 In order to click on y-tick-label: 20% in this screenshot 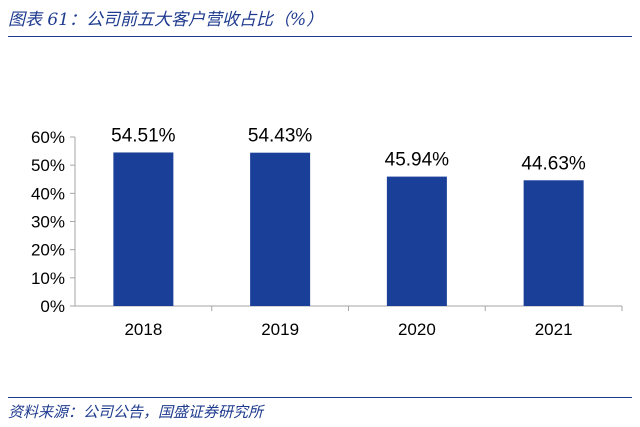, I will do `click(48, 250)`.